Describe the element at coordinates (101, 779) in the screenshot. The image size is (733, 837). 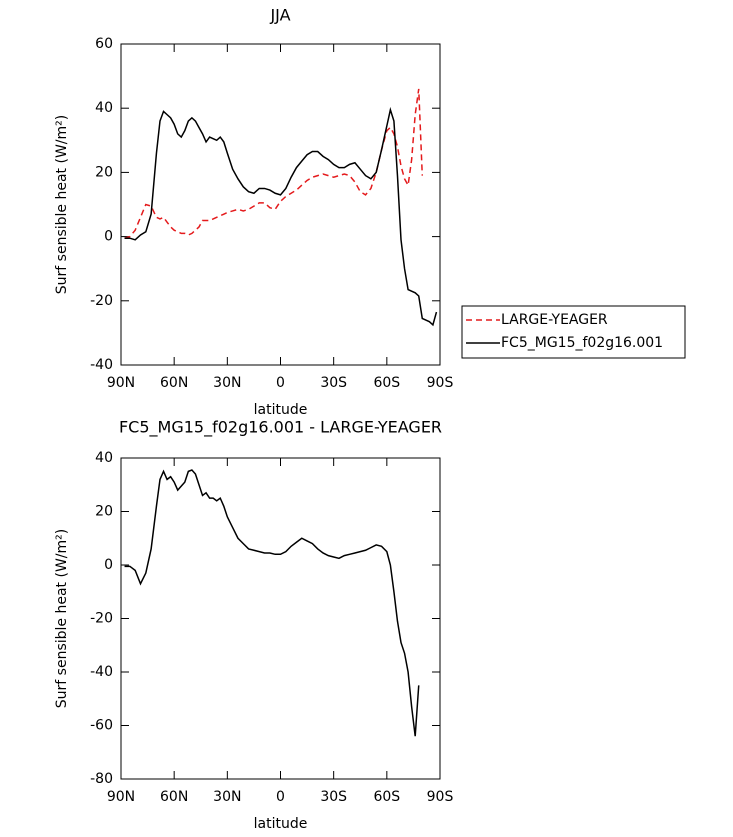
I see `y-tick-label: -80` at that location.